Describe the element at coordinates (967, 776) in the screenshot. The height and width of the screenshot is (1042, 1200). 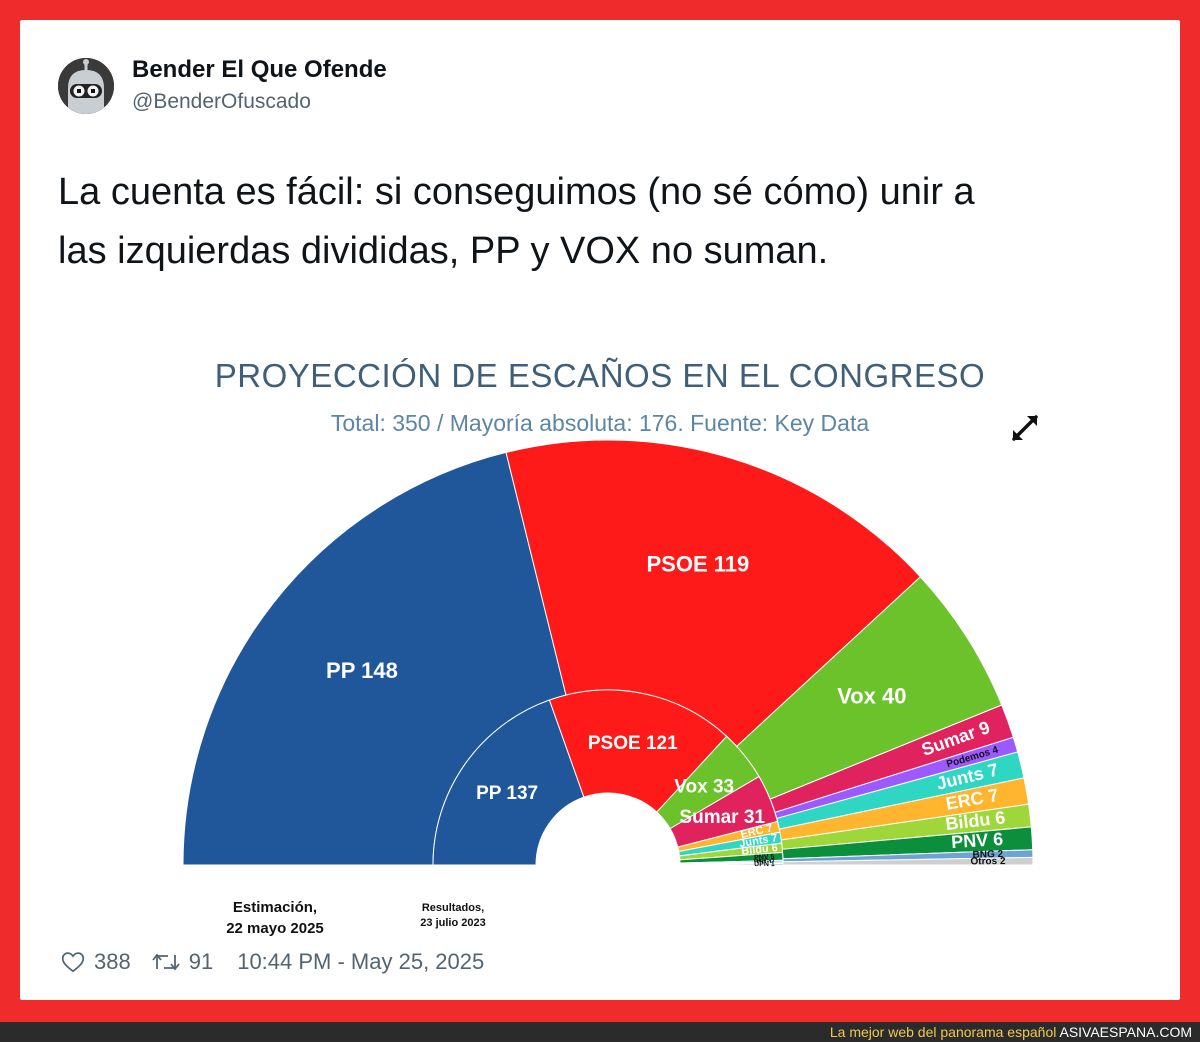
I see `seat-label-estimate-junts: Junts 7` at that location.